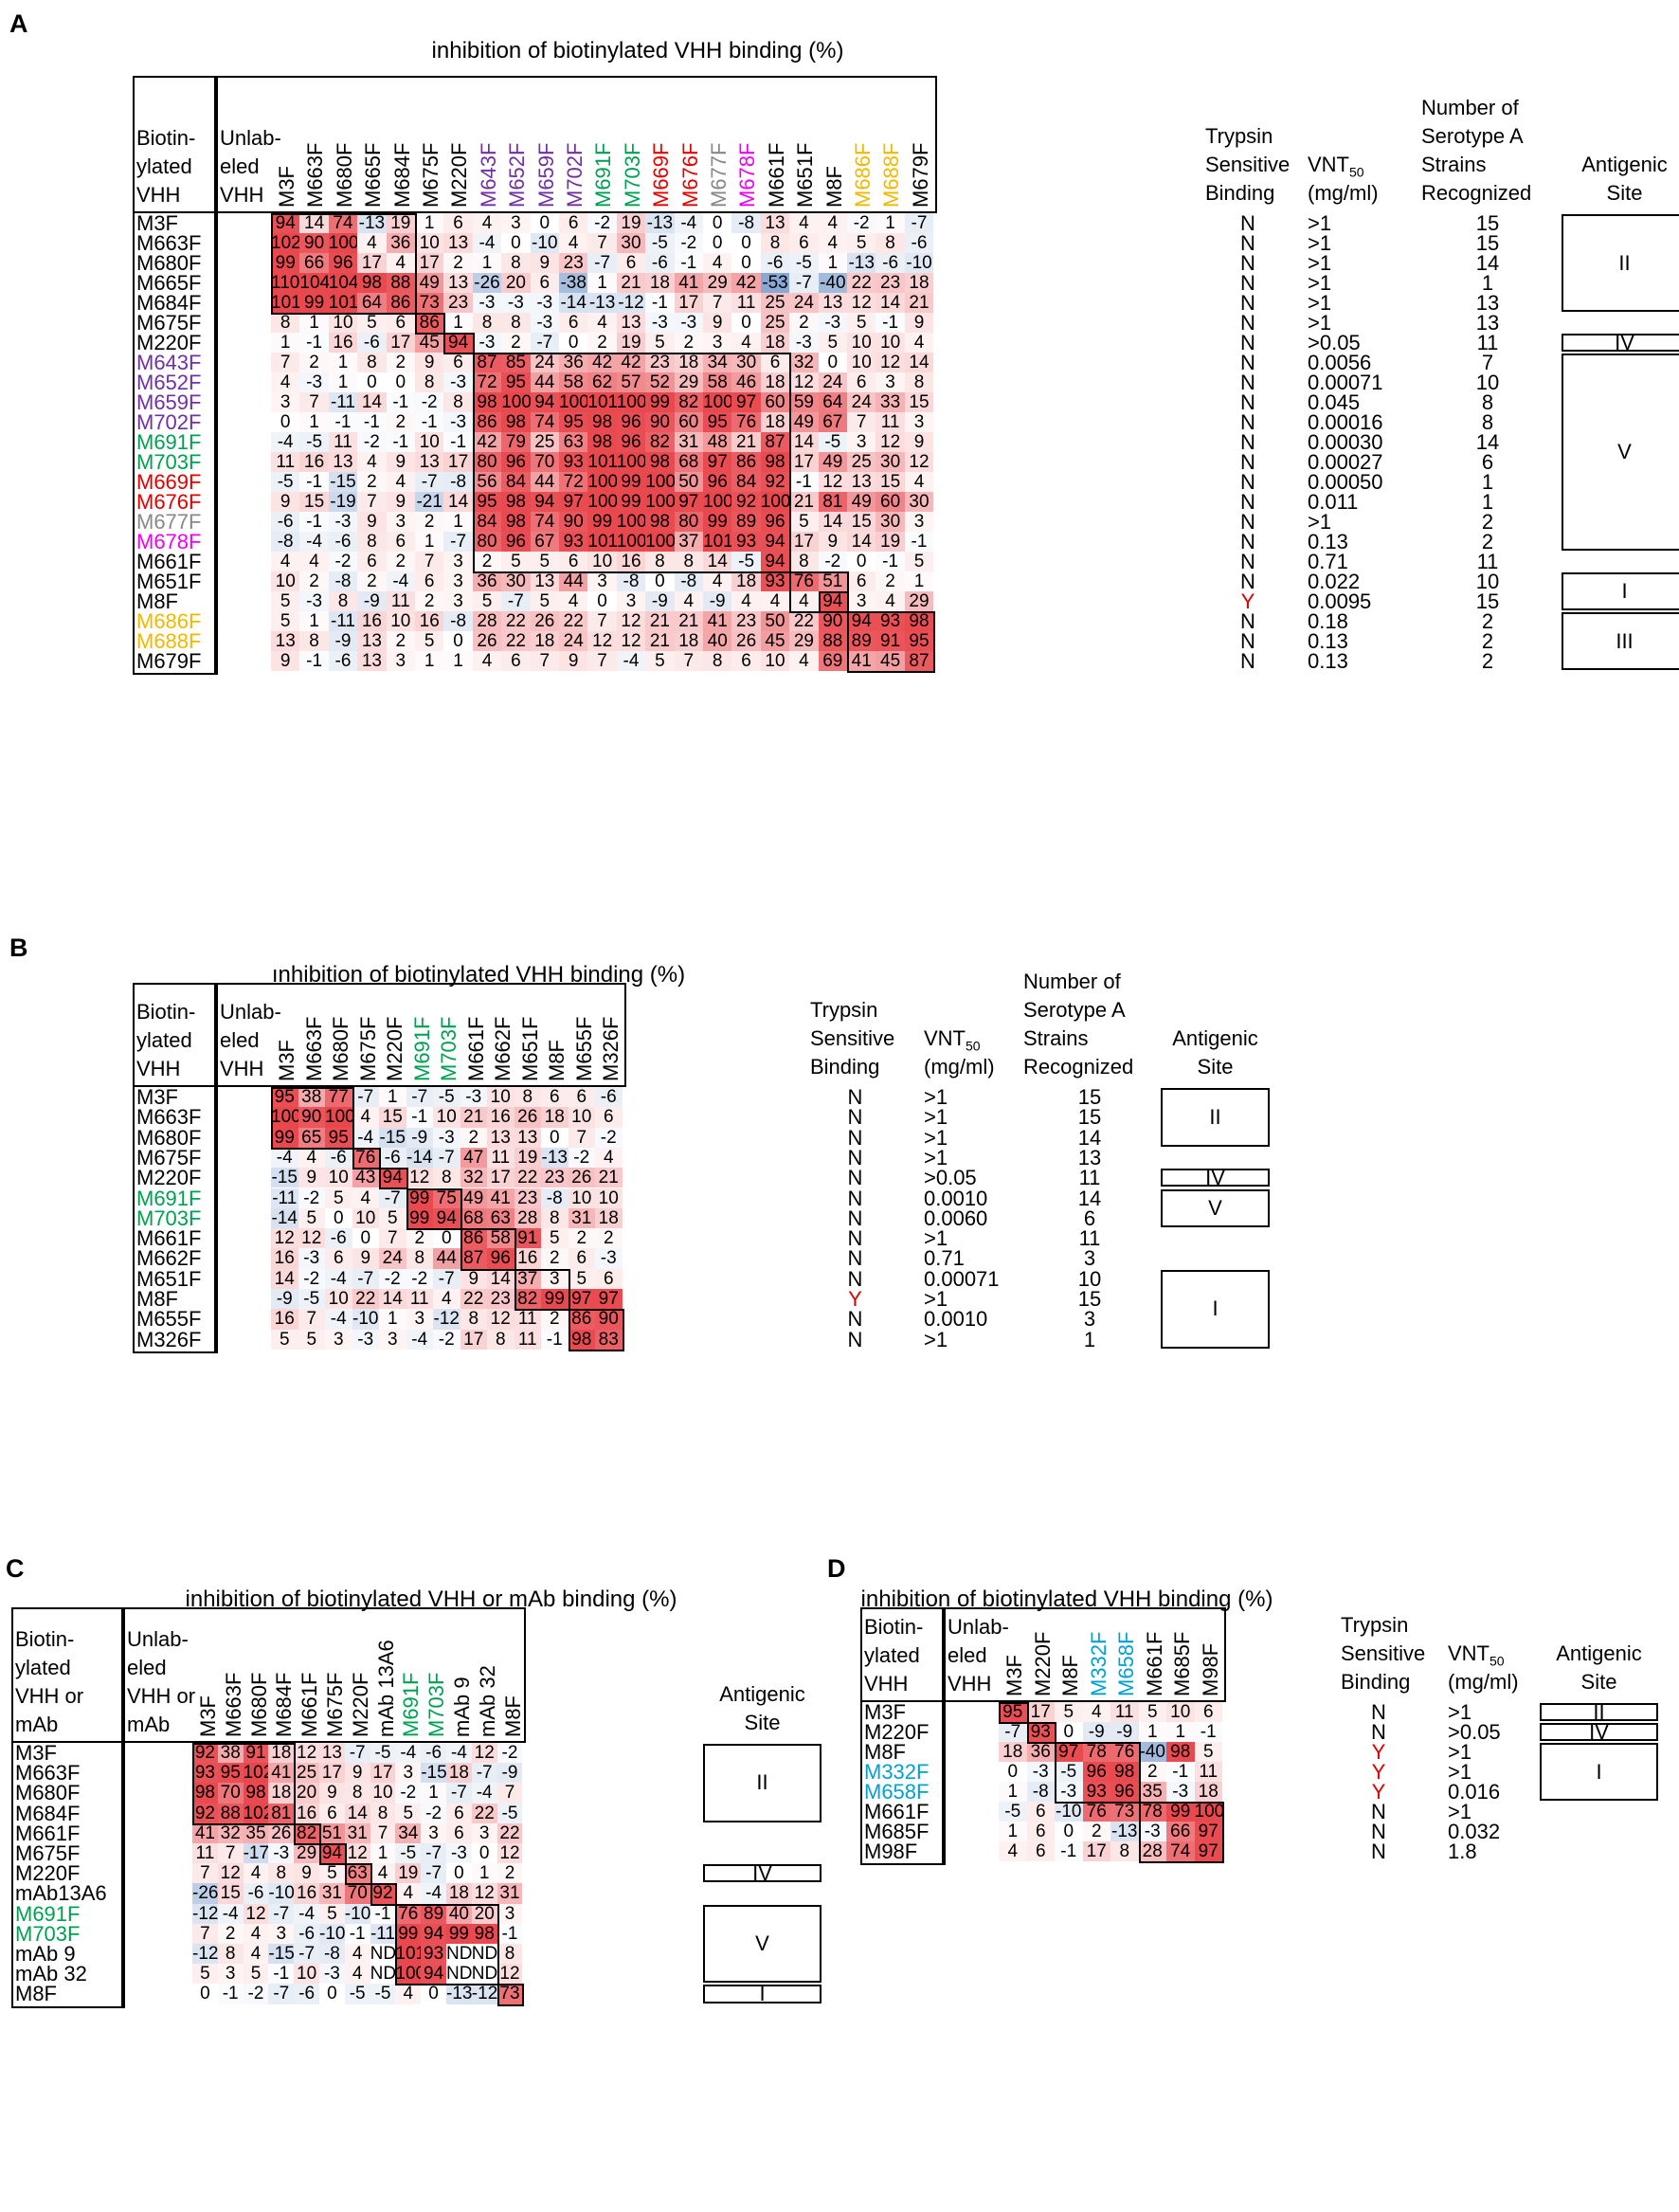 The height and width of the screenshot is (2212, 1679). Describe the element at coordinates (383, 1933) in the screenshot. I see `heatmap-cell: -11` at that location.